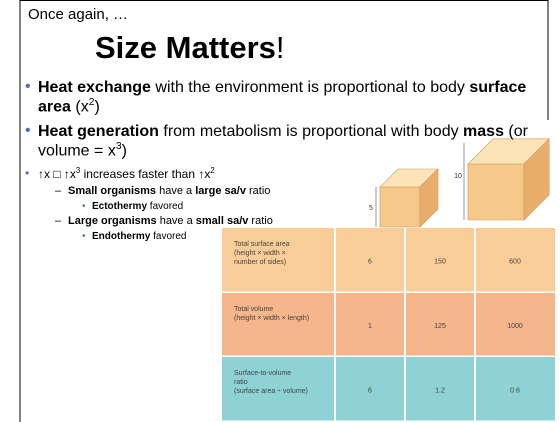 The image size is (560, 422). I want to click on cell-value: 150, so click(440, 262).